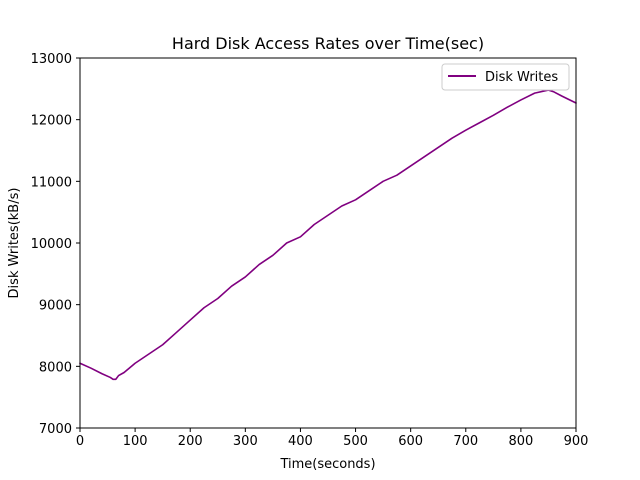 This screenshot has width=640, height=480. I want to click on x-axis-label: Time(seconds), so click(327, 464).